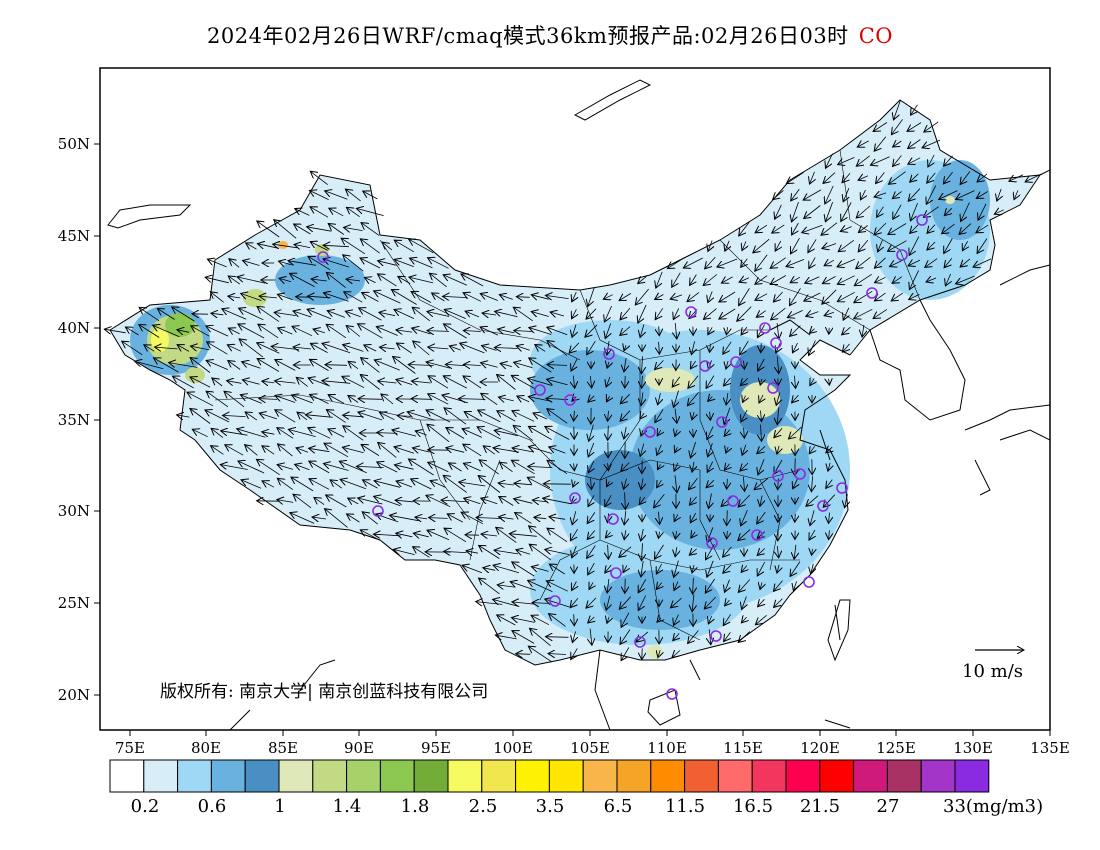 This screenshot has width=1100, height=850. I want to click on legend-label-10: 21.5, so click(820, 806).